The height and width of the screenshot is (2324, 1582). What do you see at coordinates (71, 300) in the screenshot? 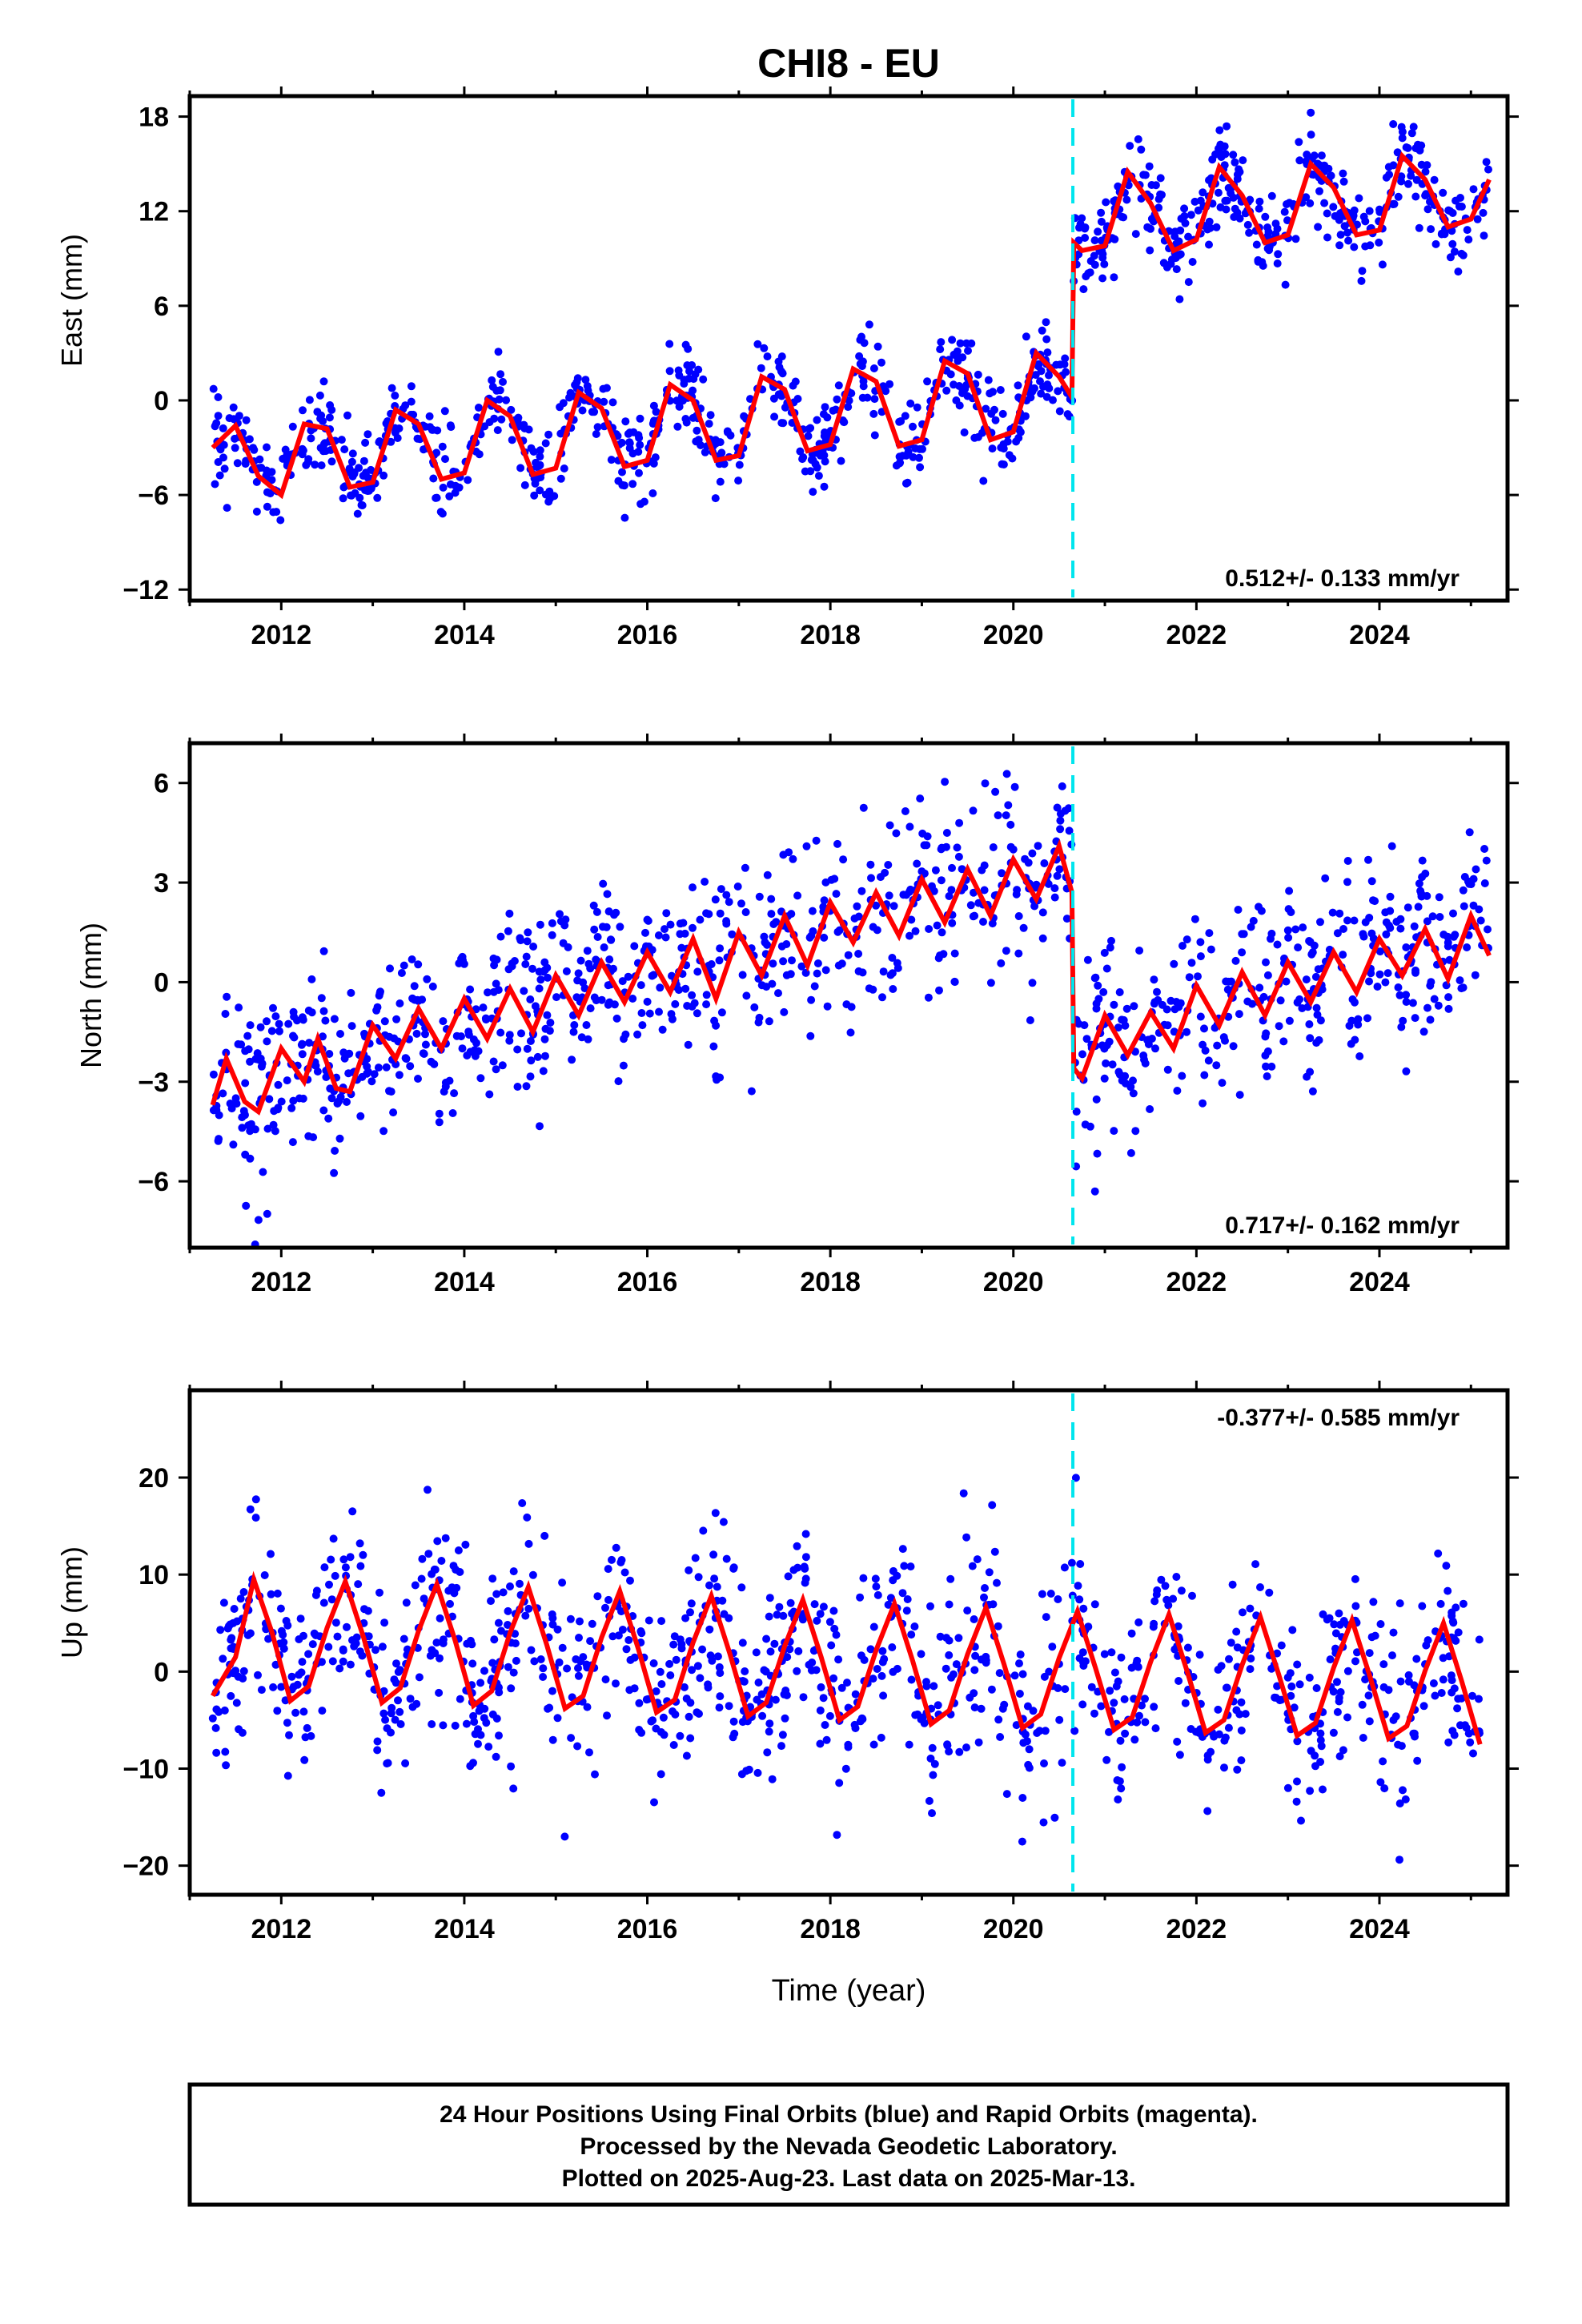
I see `east-y-axis-label: East (mm)` at bounding box center [71, 300].